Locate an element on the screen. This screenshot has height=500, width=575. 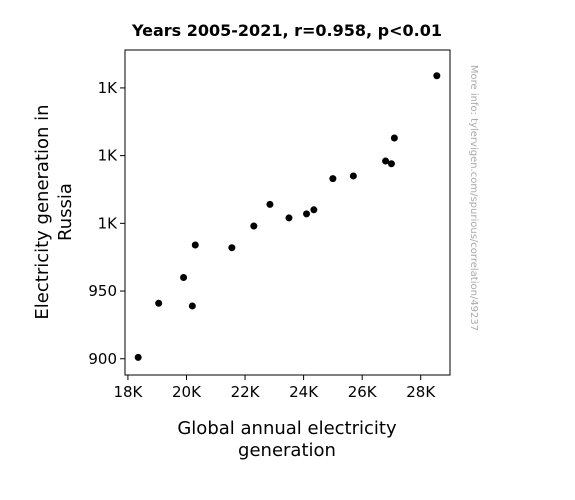
y-axis-label-line-1: Electricity generation in is located at coordinates (42, 211).